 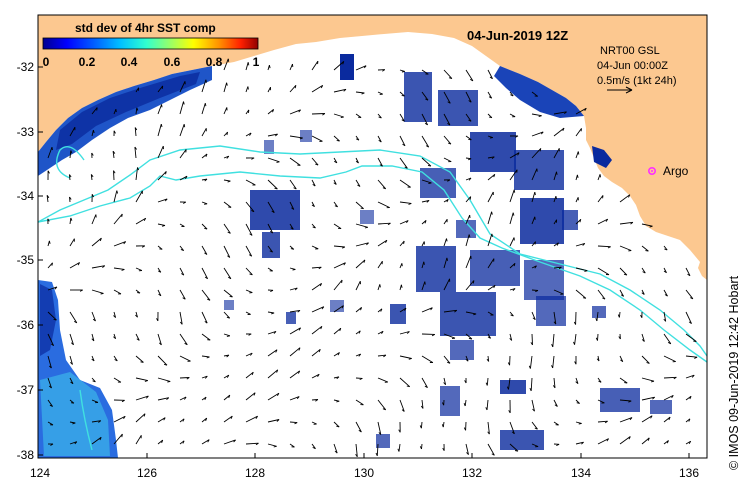 What do you see at coordinates (581, 473) in the screenshot?
I see `lon-tick-label: 134` at bounding box center [581, 473].